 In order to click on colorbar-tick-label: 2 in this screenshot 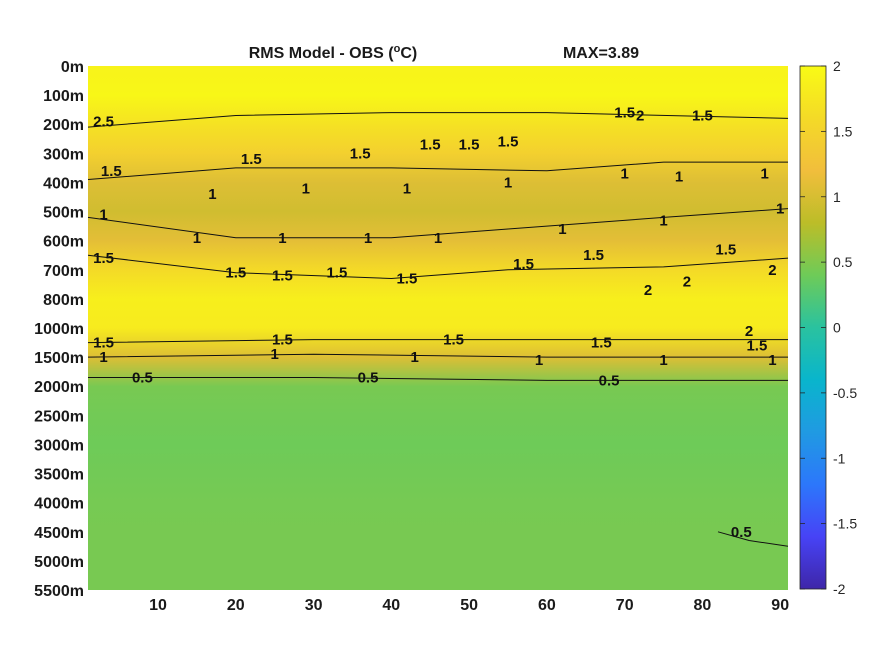, I will do `click(837, 66)`.